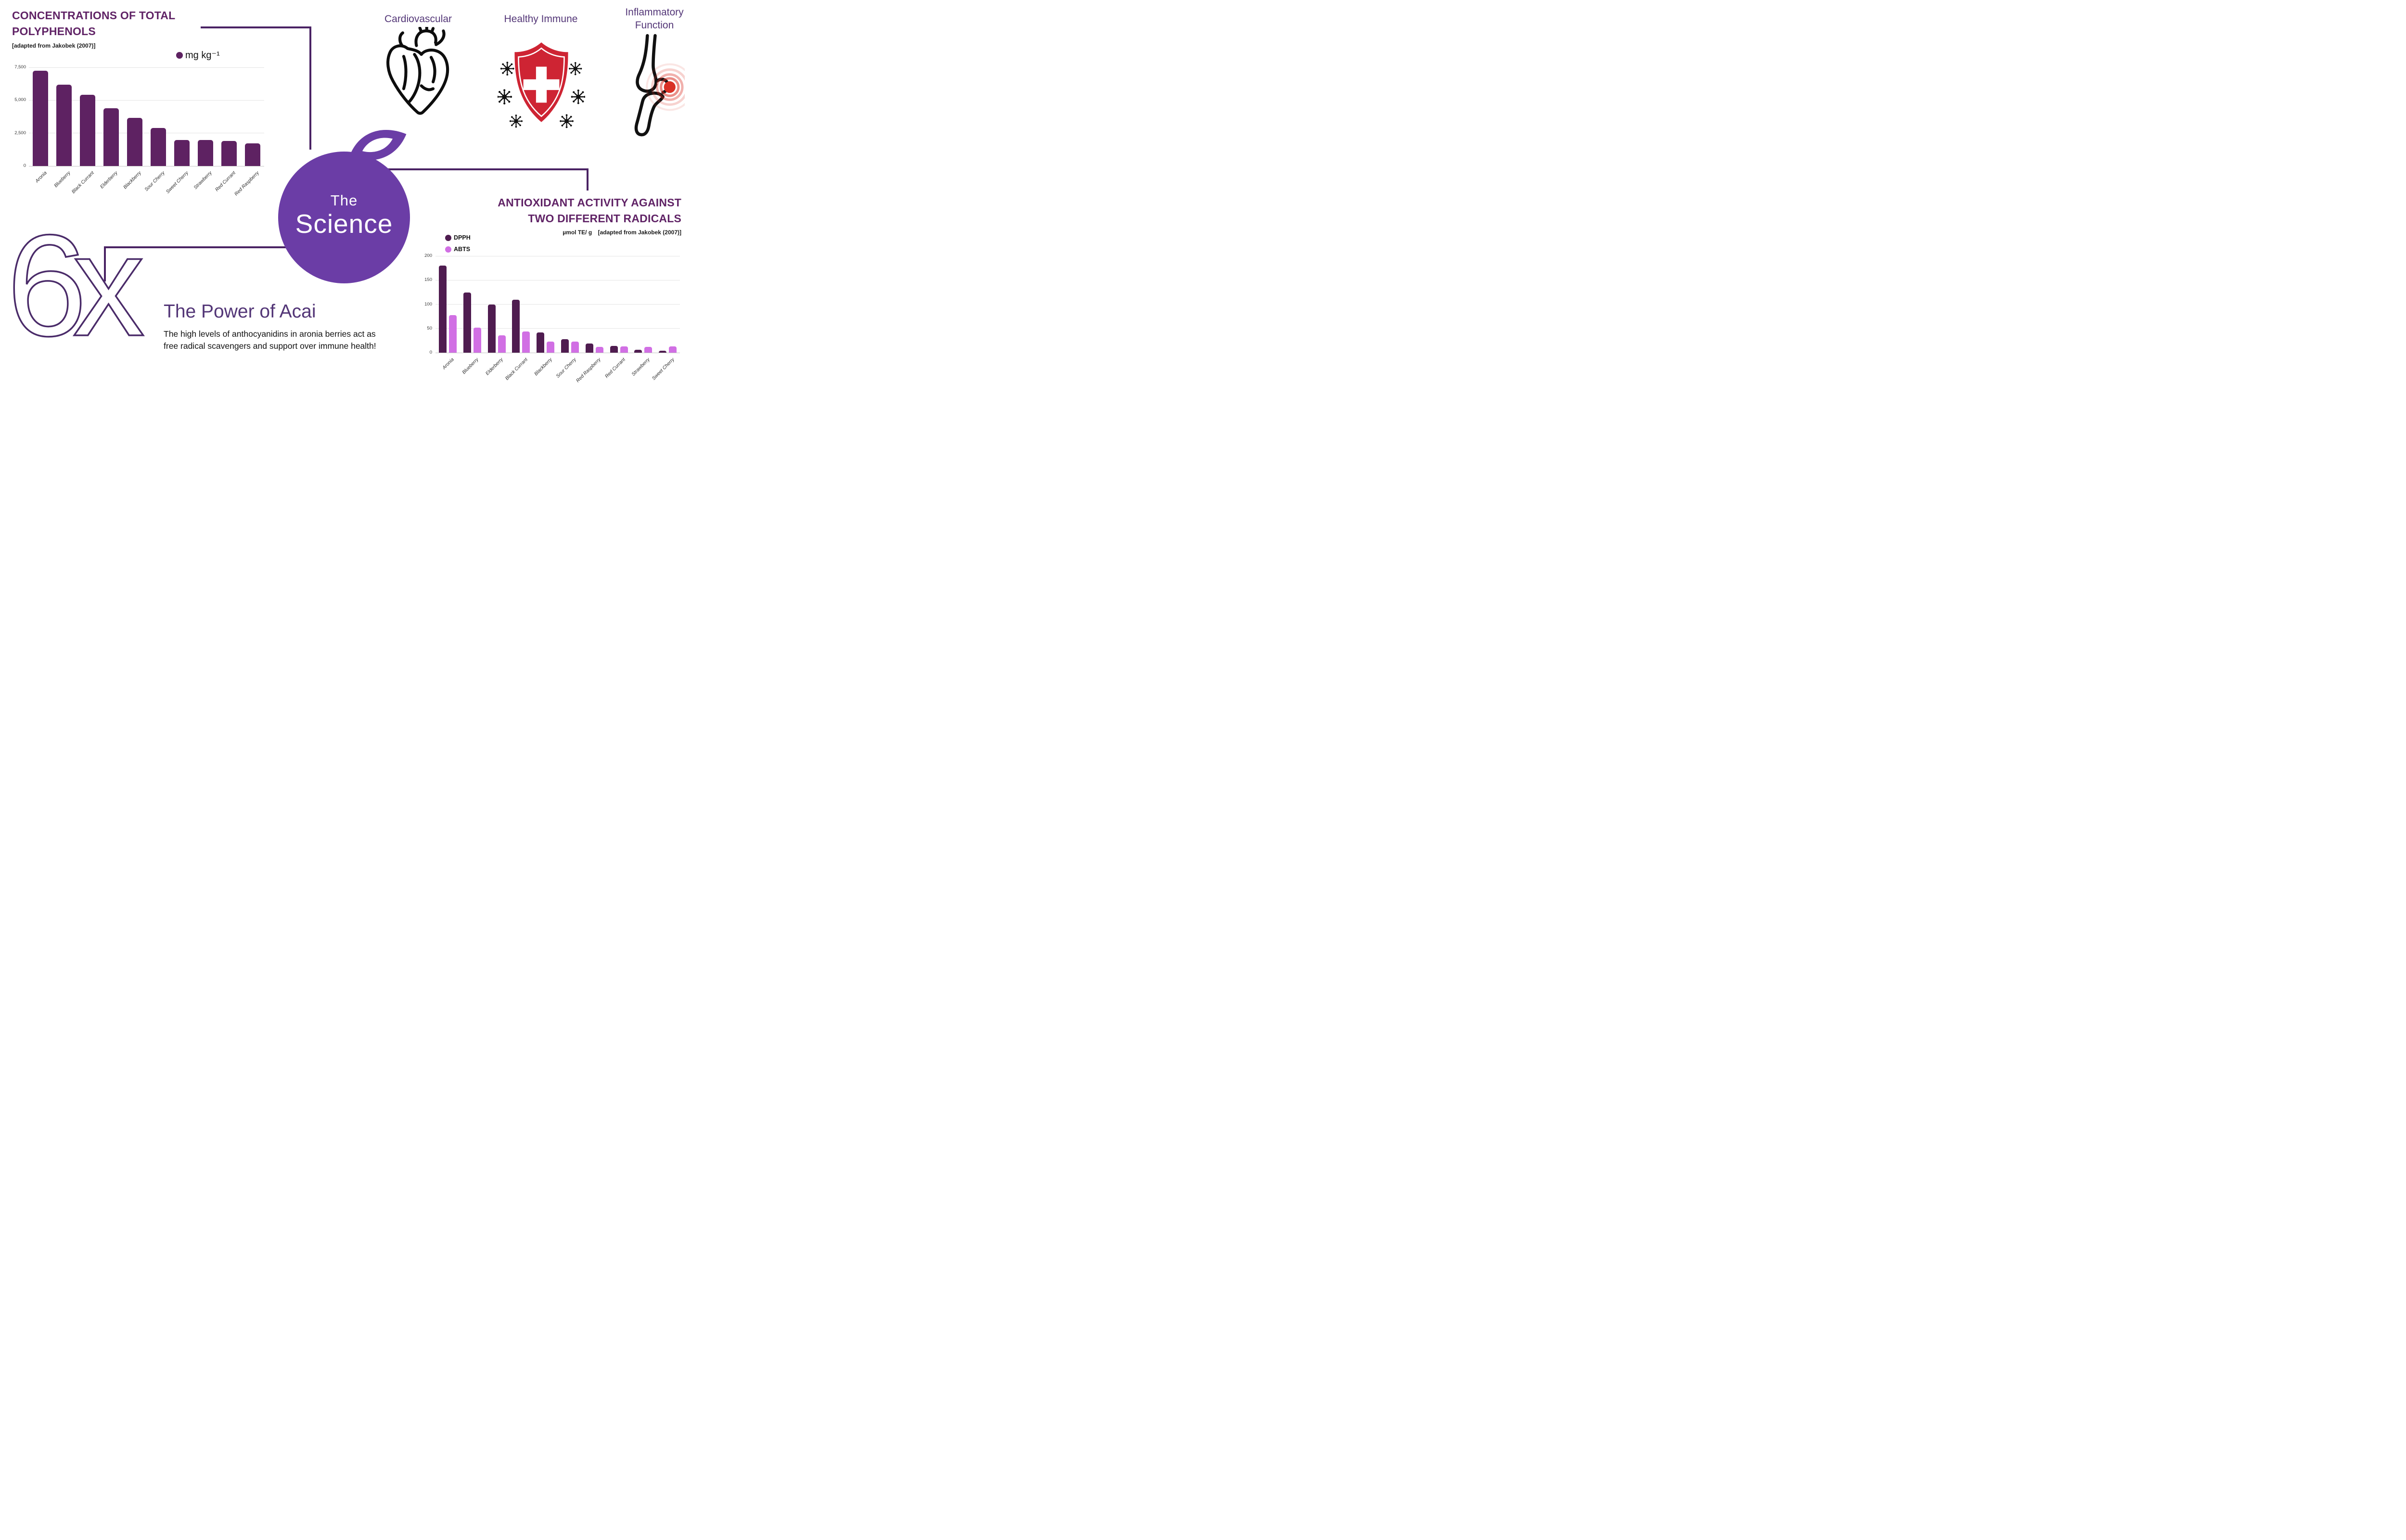  Describe the element at coordinates (462, 238) in the screenshot. I see `dpph-legend-label: DPPH` at that location.